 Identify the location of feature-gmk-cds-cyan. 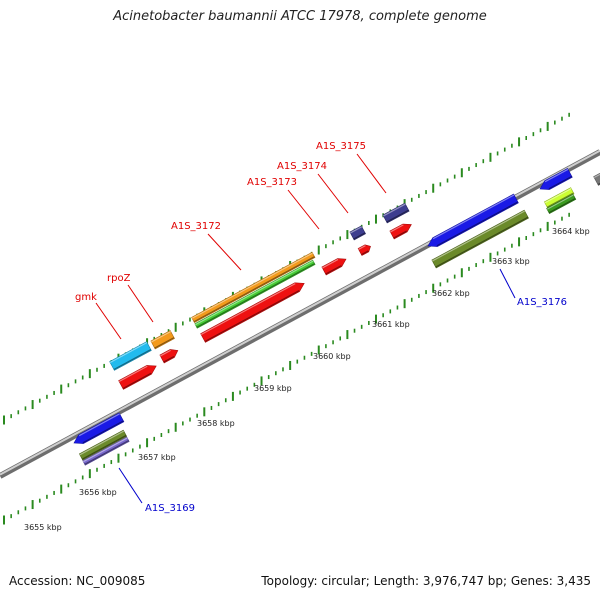
(130, 356).